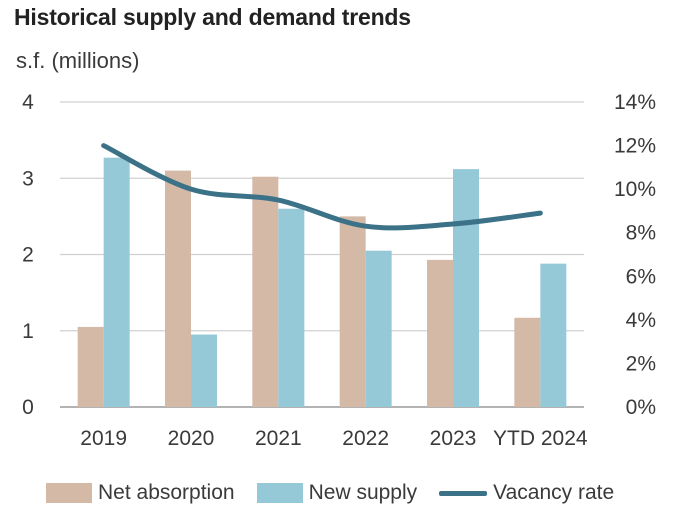 The image size is (674, 522). What do you see at coordinates (278, 438) in the screenshot?
I see `x-tick-label: 2021` at bounding box center [278, 438].